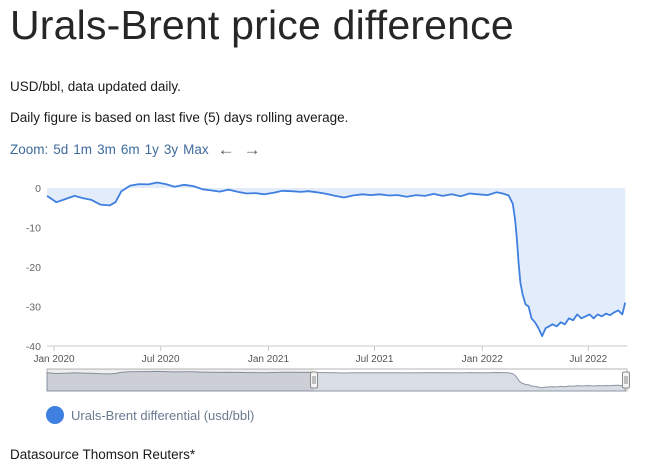 This screenshot has width=666, height=468. Describe the element at coordinates (252, 149) in the screenshot. I see `arrow-right-icon: →` at that location.